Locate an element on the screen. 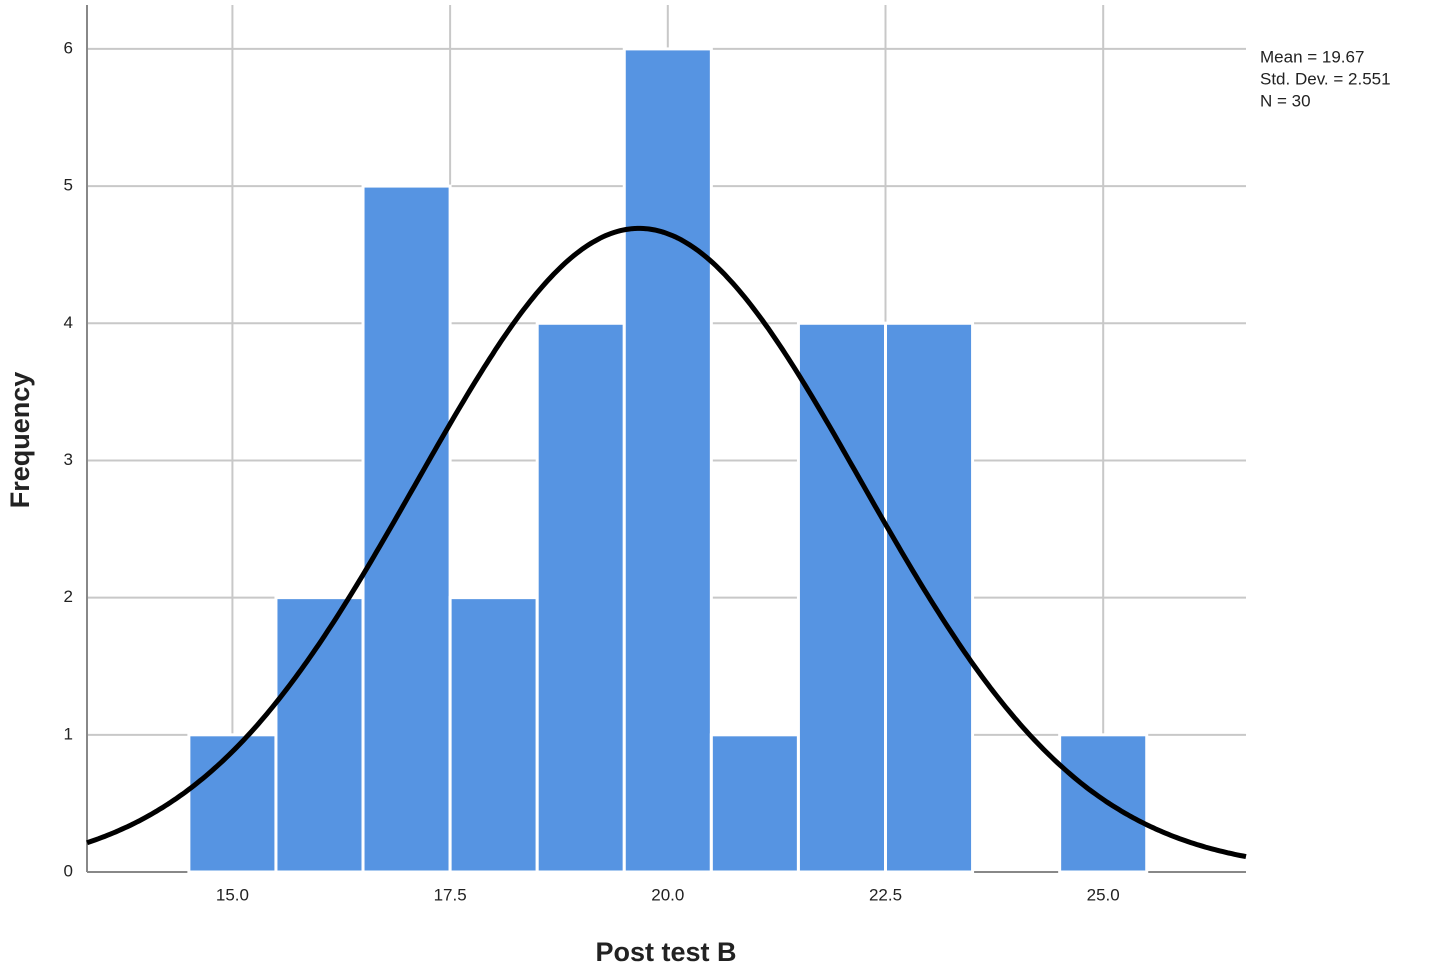  annotation: Std. Dev. = 2.551 is located at coordinates (1325, 78).